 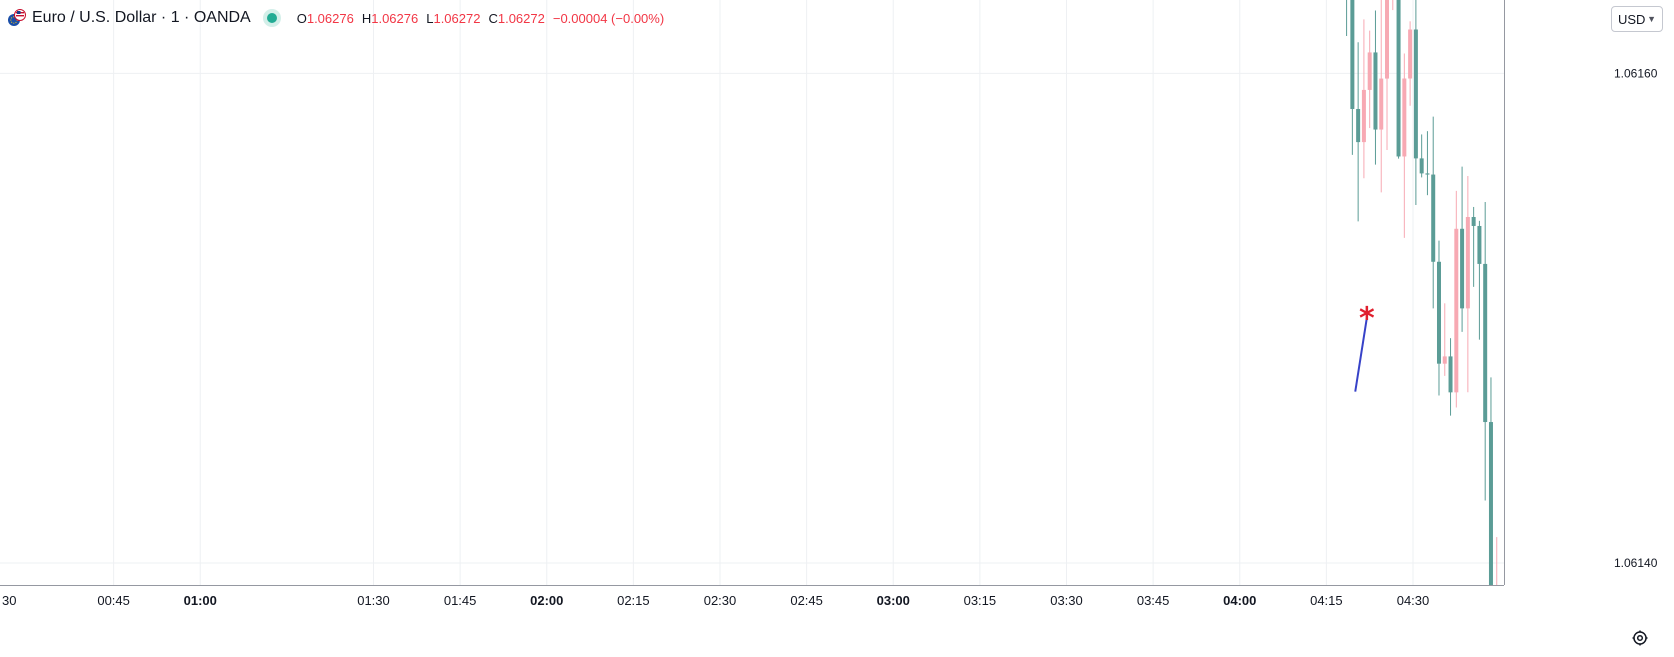 I want to click on currency-select: USD ▼, so click(x=1637, y=19).